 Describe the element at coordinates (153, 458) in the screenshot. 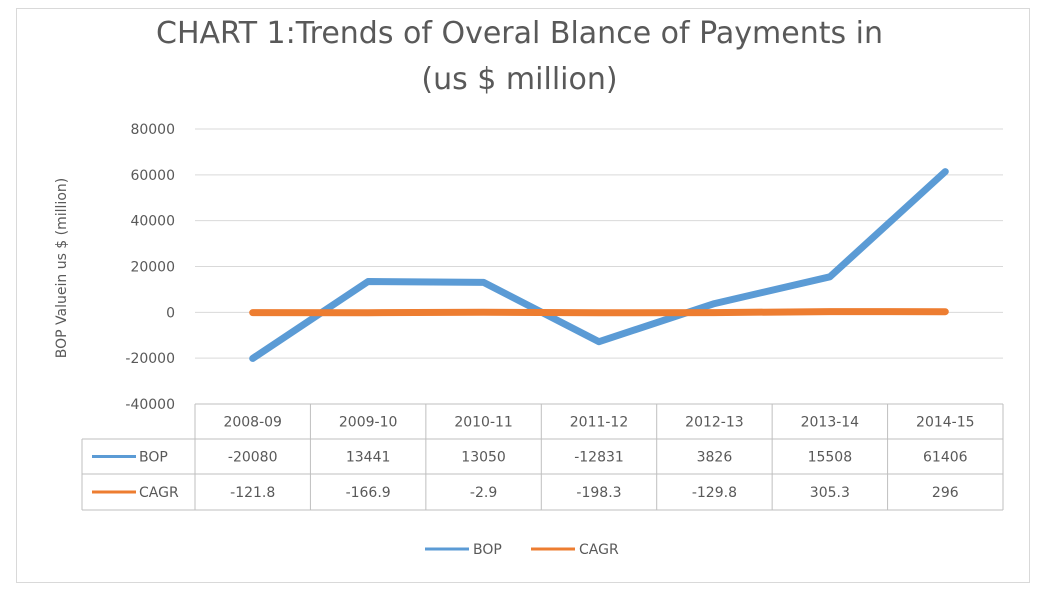

I see `table-series-name: BOP` at that location.